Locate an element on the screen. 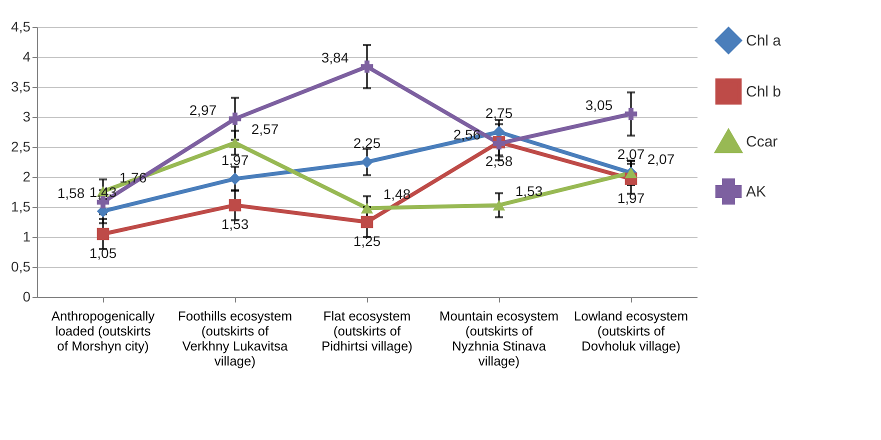 This screenshot has width=881, height=440. y-tick-label: 4,5 is located at coordinates (21, 26).